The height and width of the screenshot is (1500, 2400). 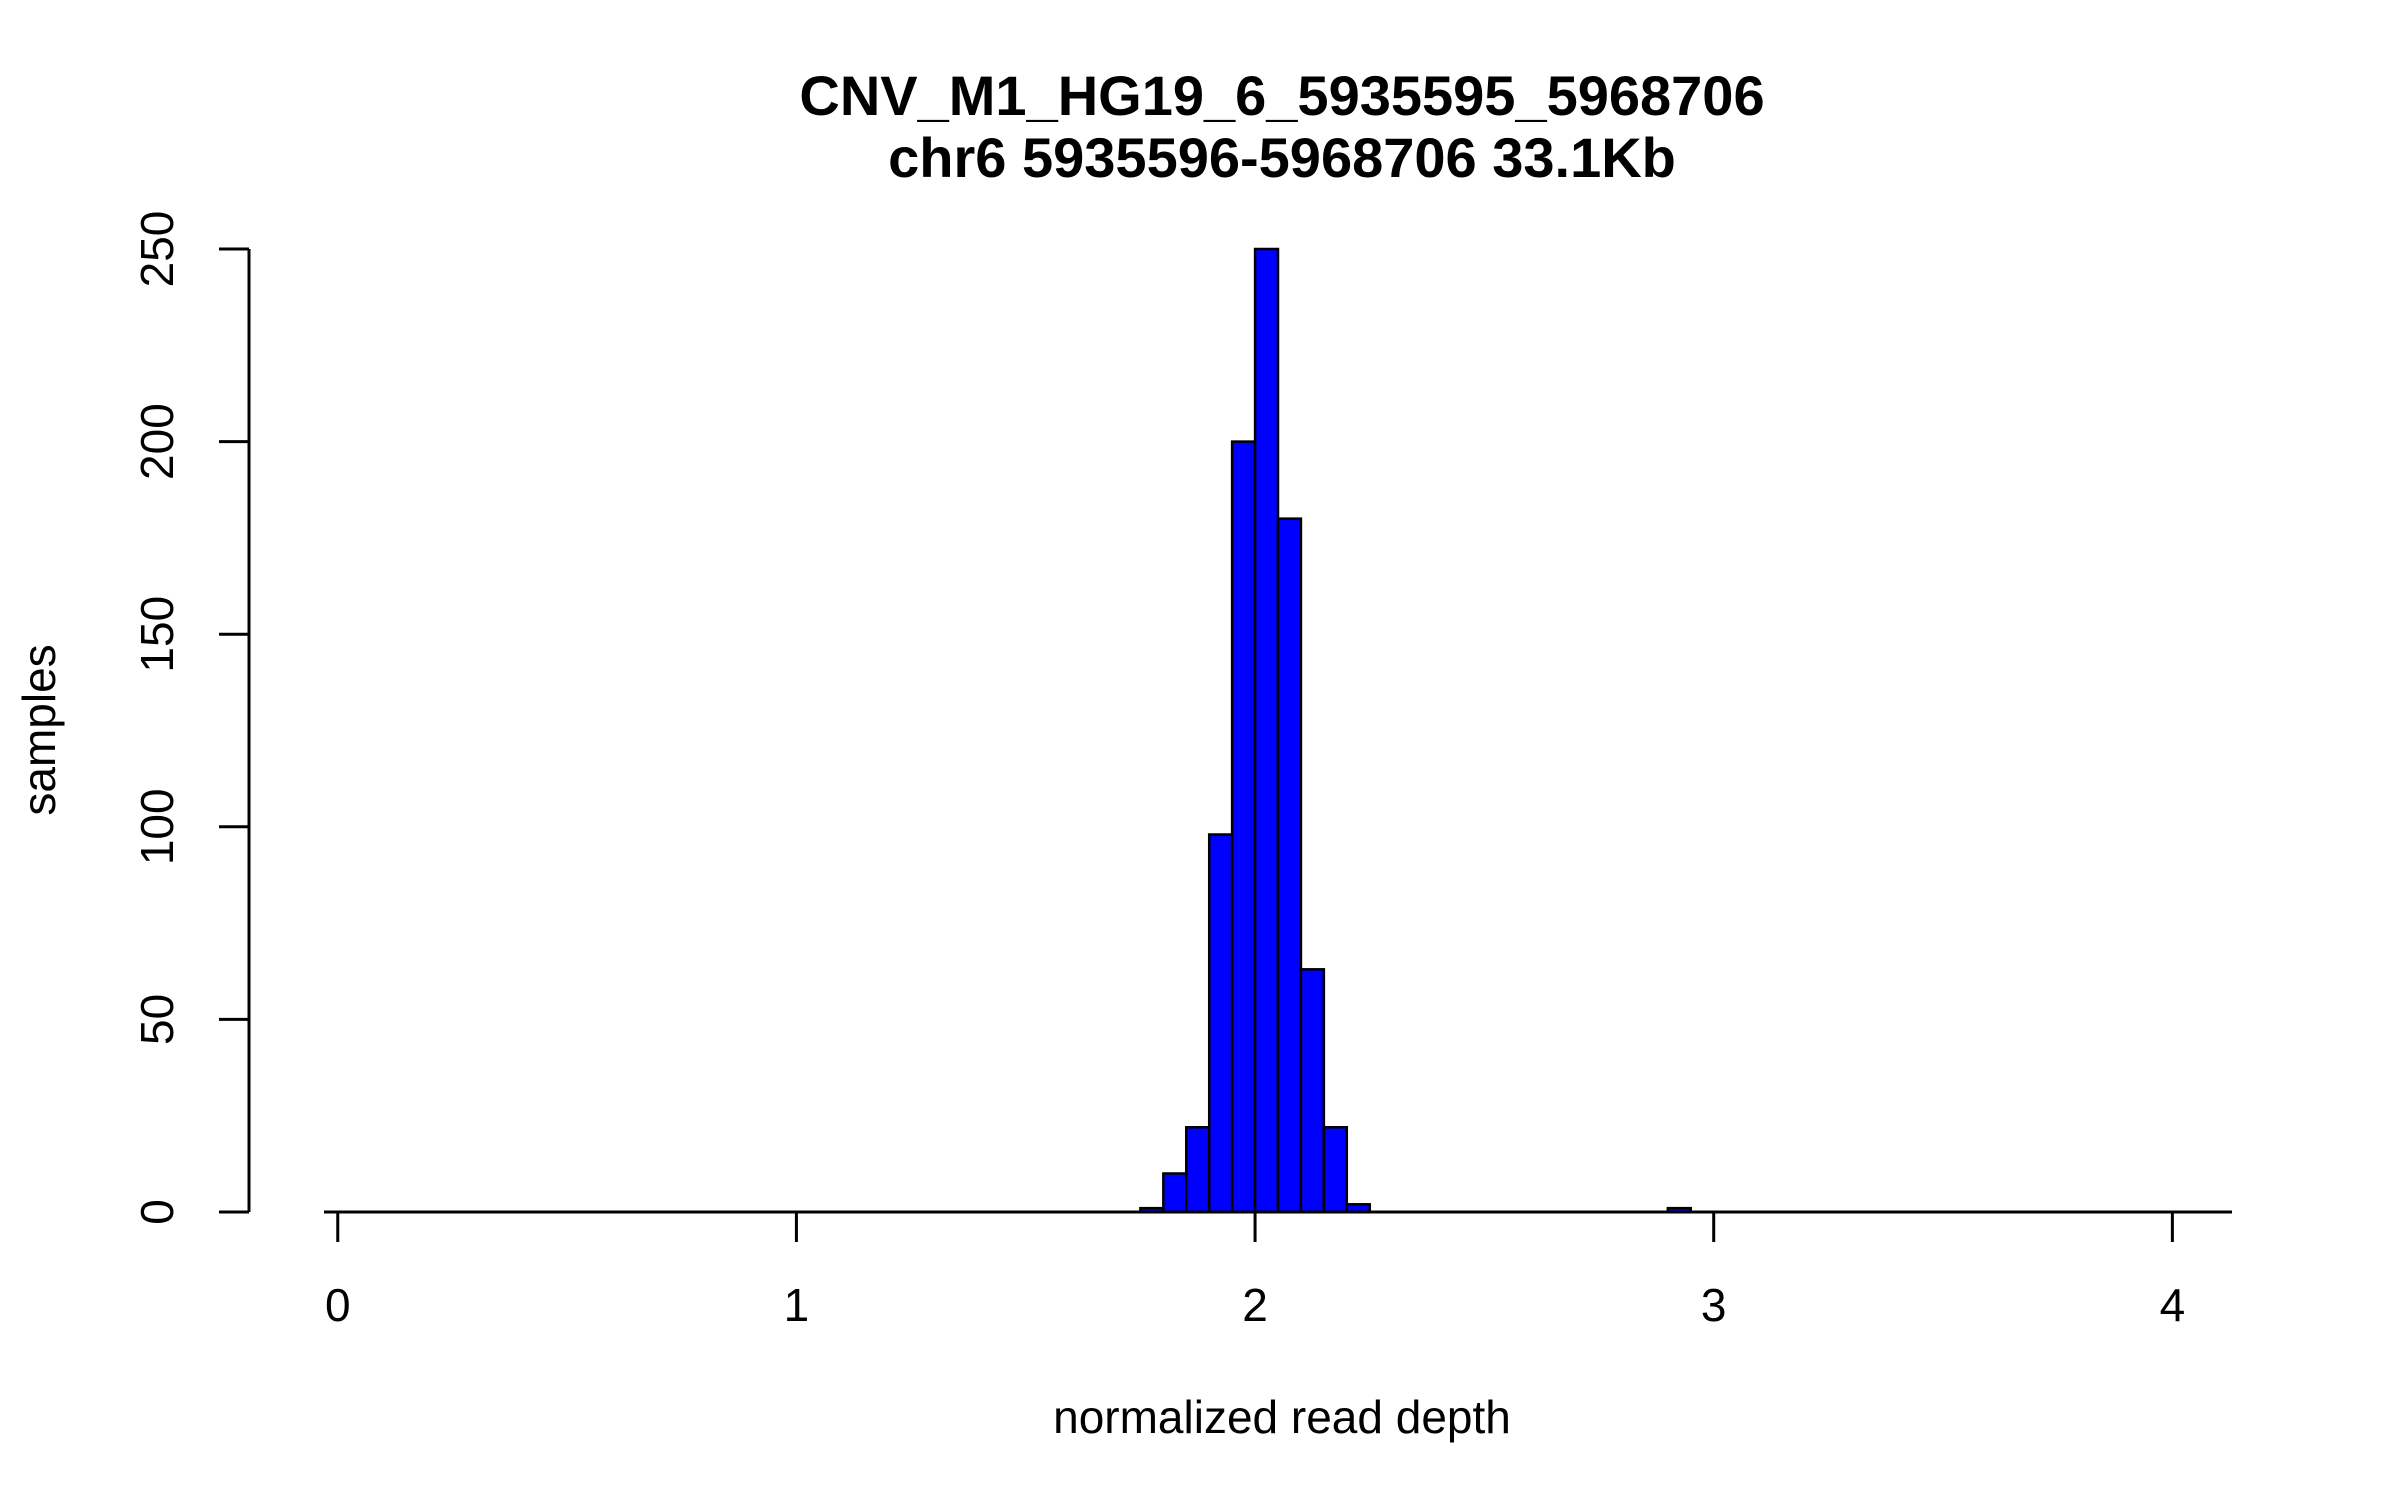 I want to click on y-tick-label-50: 50, so click(x=157, y=1019).